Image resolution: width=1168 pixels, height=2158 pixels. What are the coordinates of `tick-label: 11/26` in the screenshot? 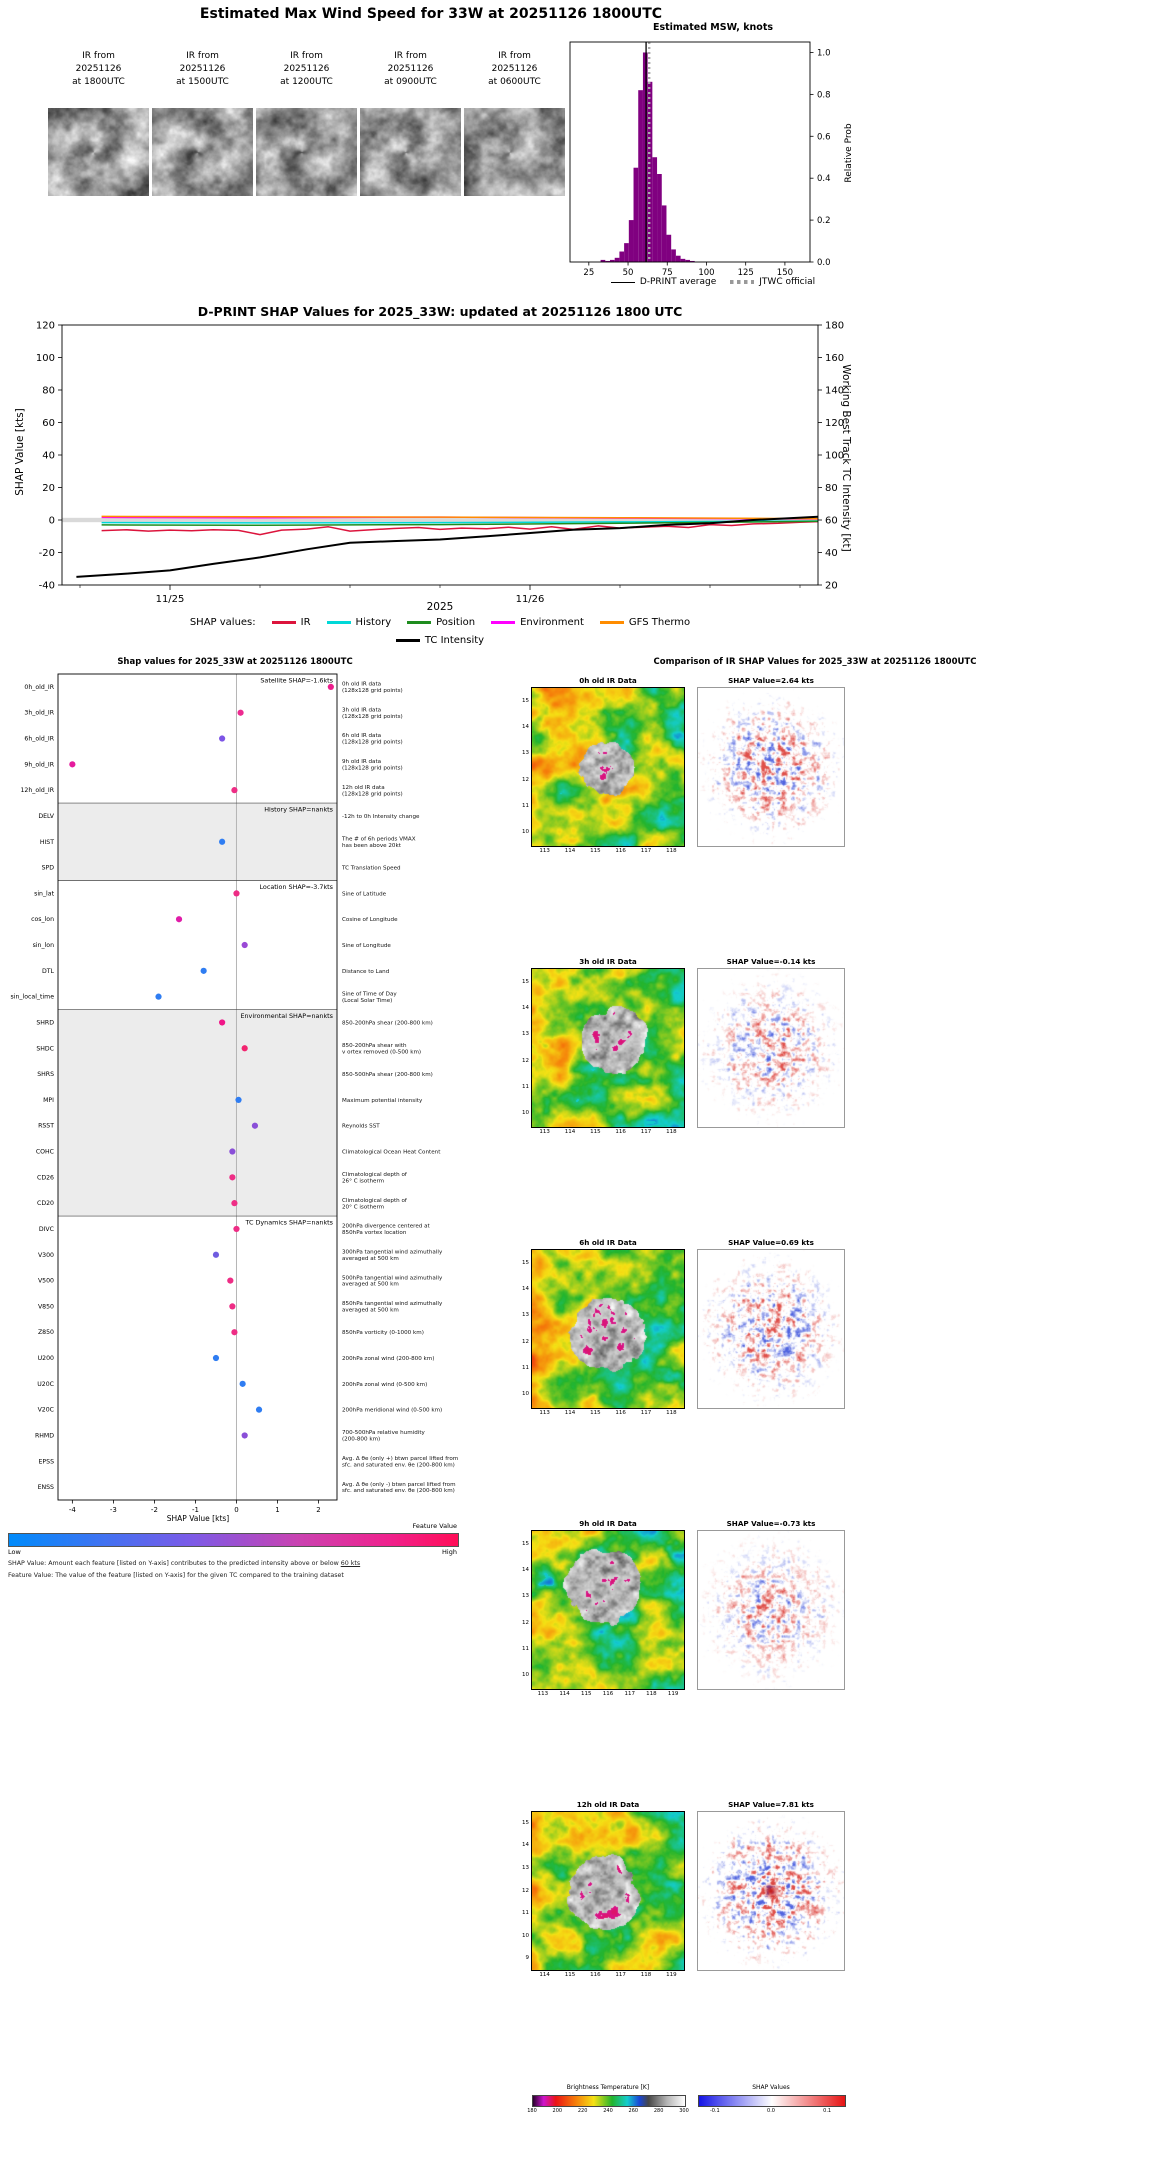 It's located at (530, 599).